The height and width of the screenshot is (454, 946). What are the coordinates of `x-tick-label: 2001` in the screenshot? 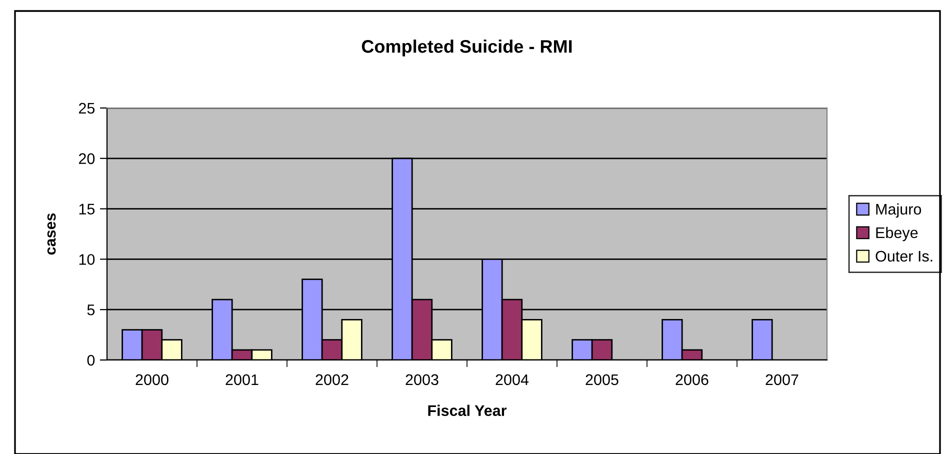 It's located at (242, 380).